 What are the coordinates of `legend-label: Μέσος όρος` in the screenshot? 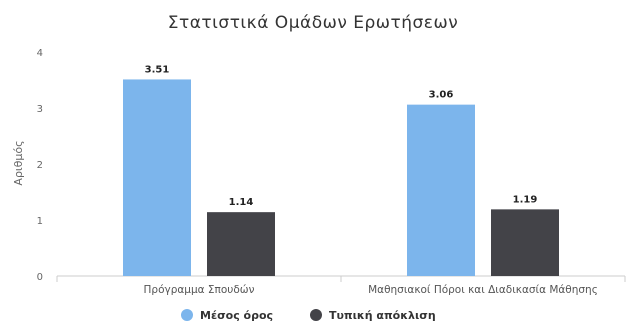 It's located at (236, 315).